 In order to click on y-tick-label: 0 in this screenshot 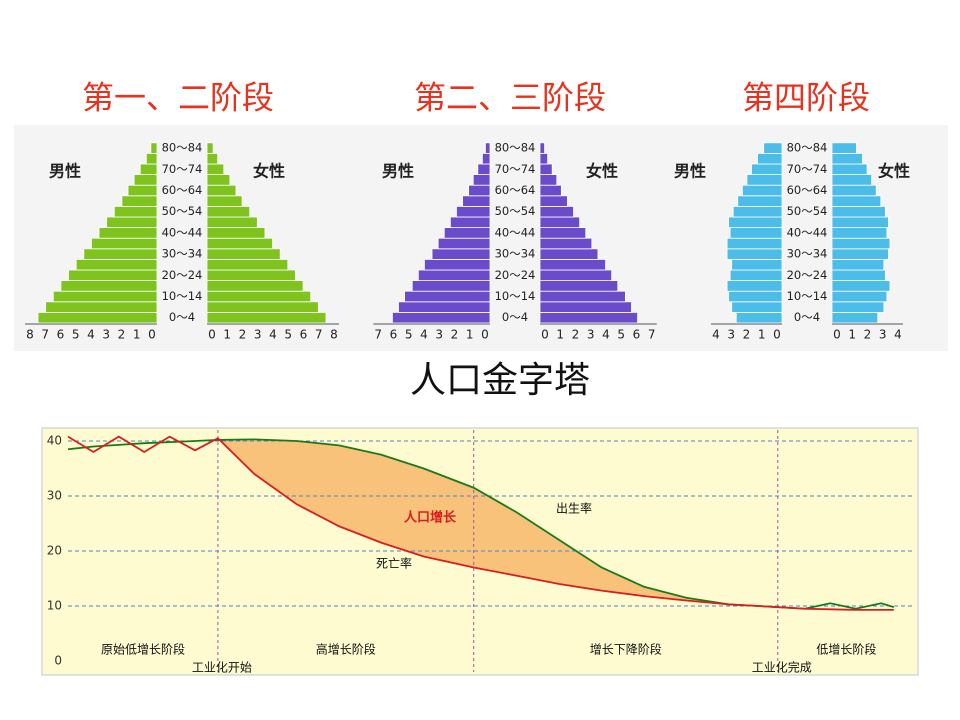, I will do `click(58, 661)`.